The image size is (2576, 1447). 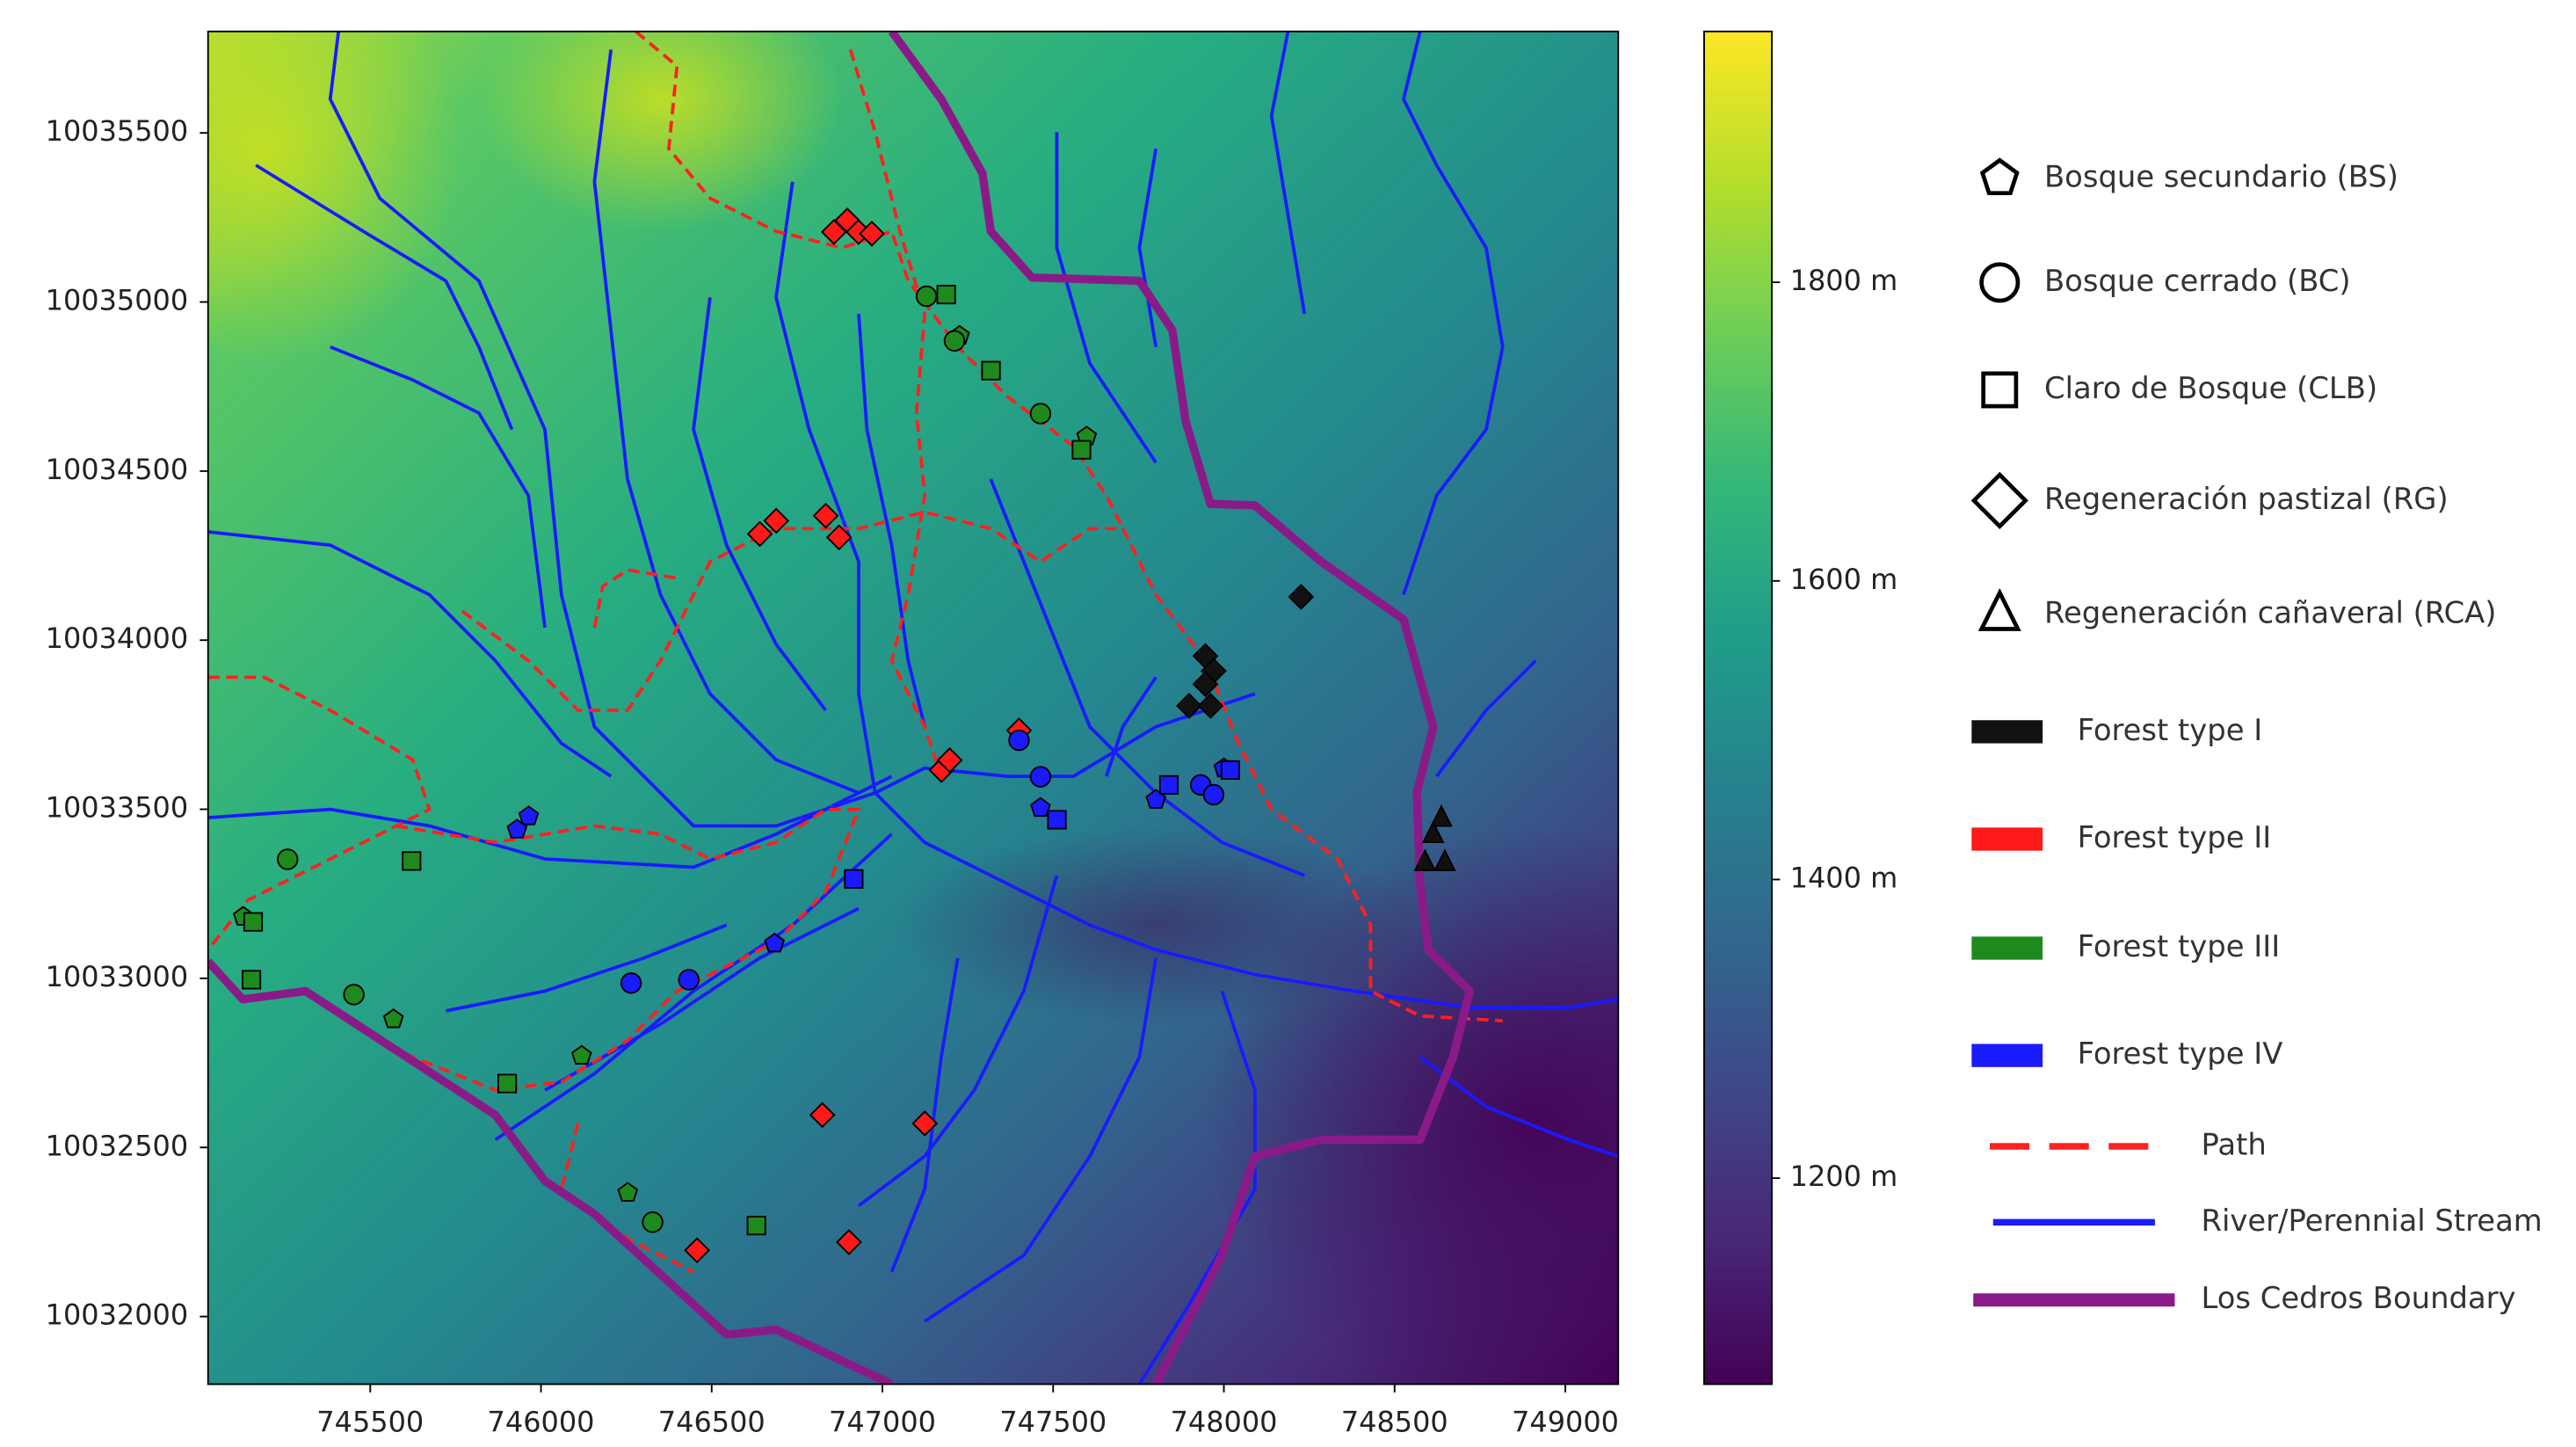 I want to click on legend-label: Bosque secundario (BS), so click(x=2221, y=176).